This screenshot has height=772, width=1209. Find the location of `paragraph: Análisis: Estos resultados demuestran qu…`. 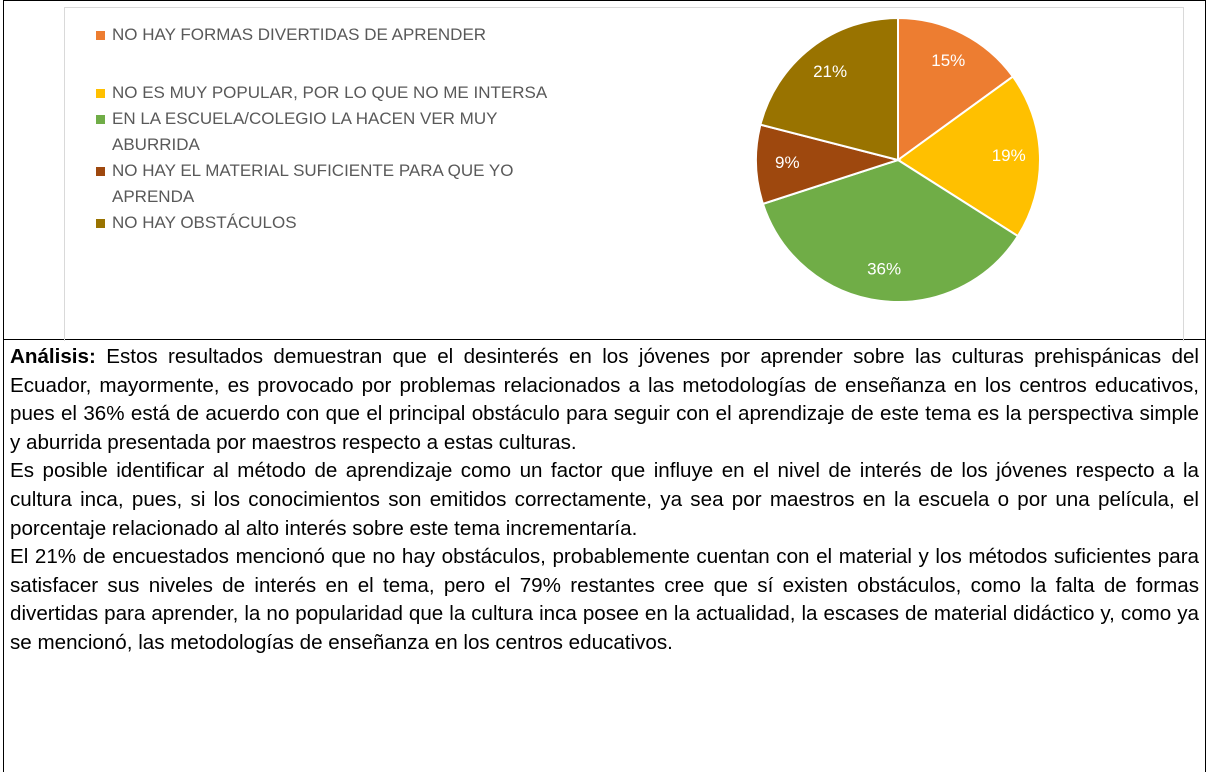

paragraph: Análisis: Estos resultados demuestran qu… is located at coordinates (604, 400).